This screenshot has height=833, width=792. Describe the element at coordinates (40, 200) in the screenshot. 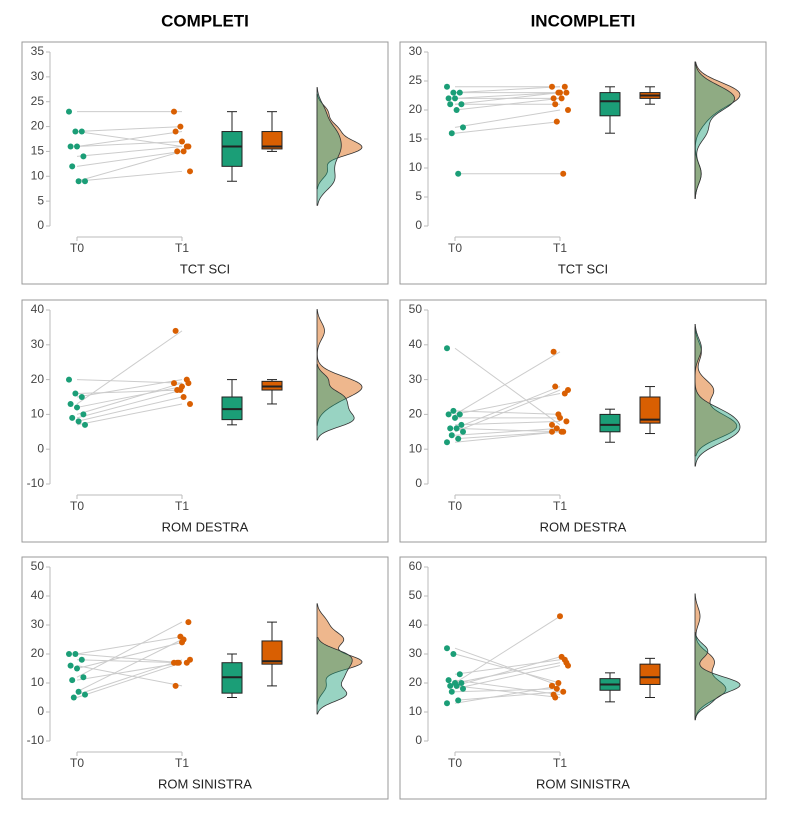

I see `y-tick-label: 5` at that location.